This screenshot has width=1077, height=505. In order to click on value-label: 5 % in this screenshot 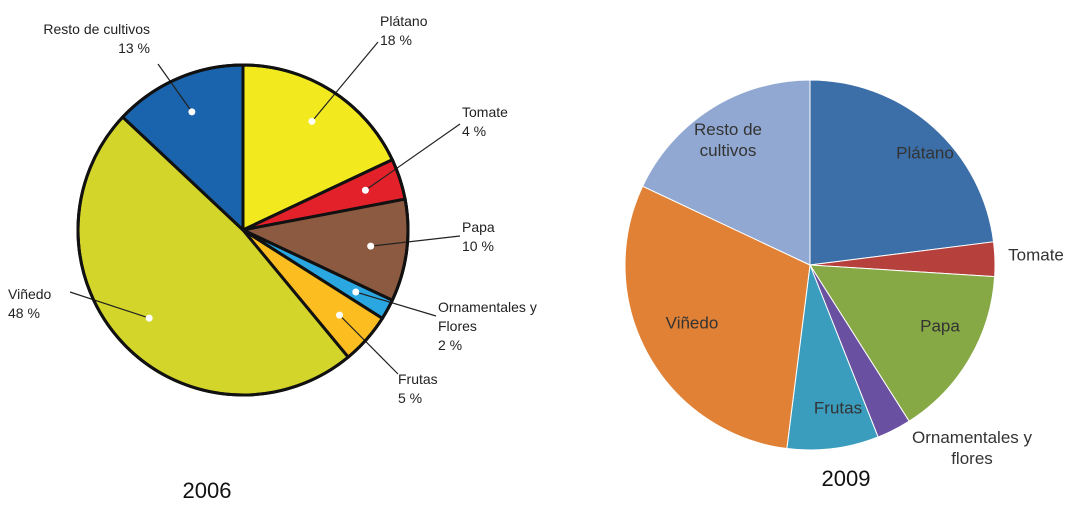, I will do `click(410, 398)`.